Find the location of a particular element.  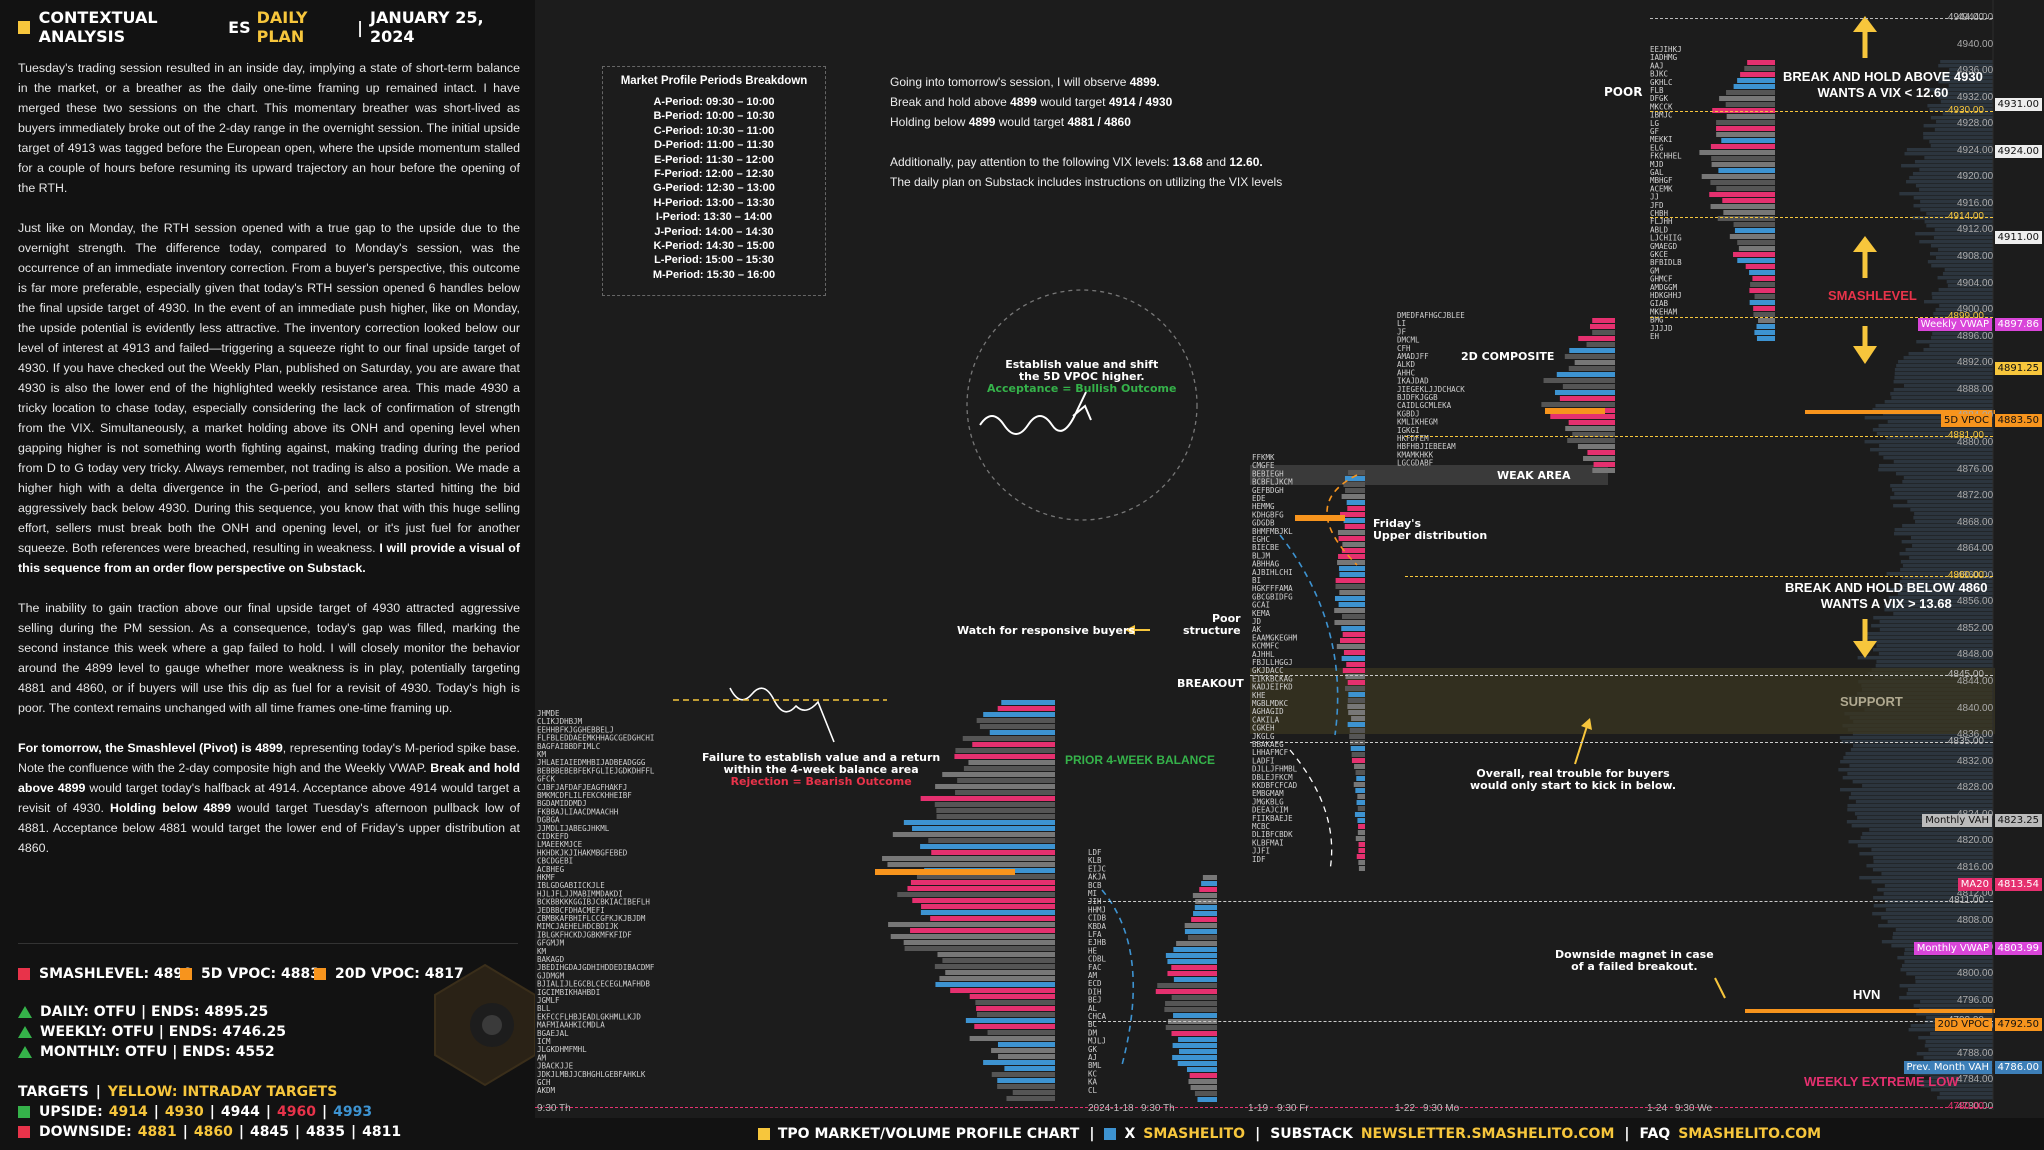

footer-faq-link: SMASHELITO.COM is located at coordinates (1750, 1134).